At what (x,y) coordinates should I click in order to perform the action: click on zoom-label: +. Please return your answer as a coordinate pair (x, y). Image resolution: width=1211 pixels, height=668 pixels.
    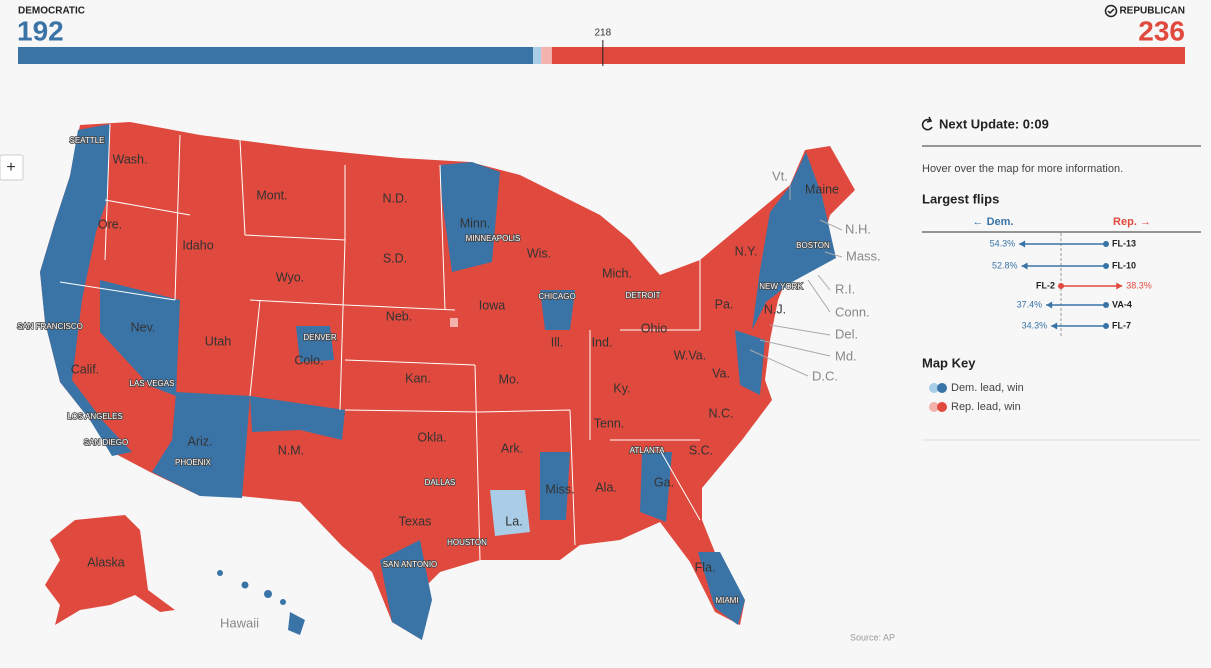
    Looking at the image, I should click on (10, 167).